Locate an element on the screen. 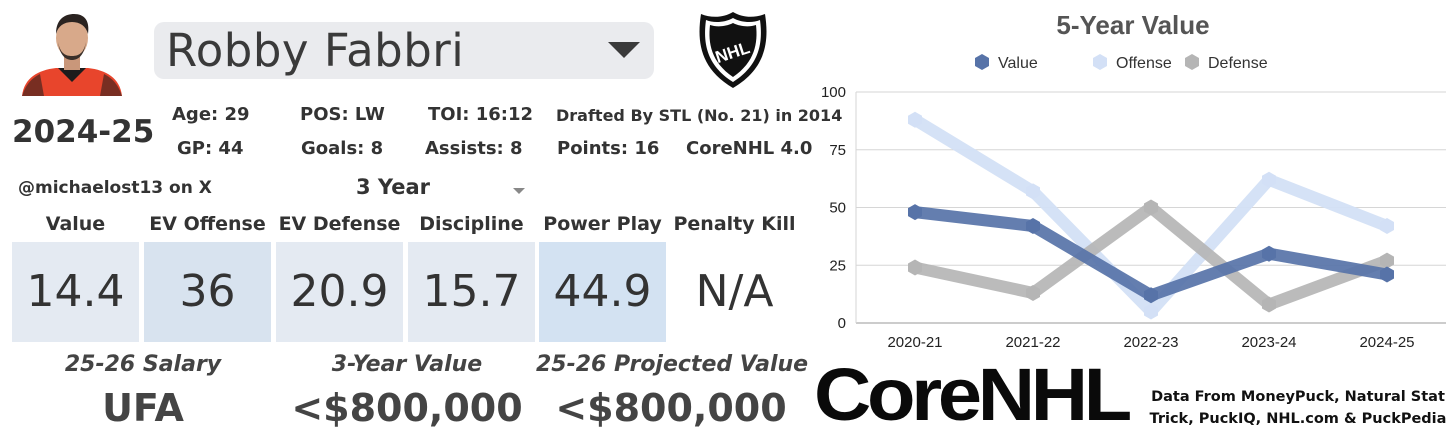  corenhl-logo: CoreNHL is located at coordinates (973, 394).